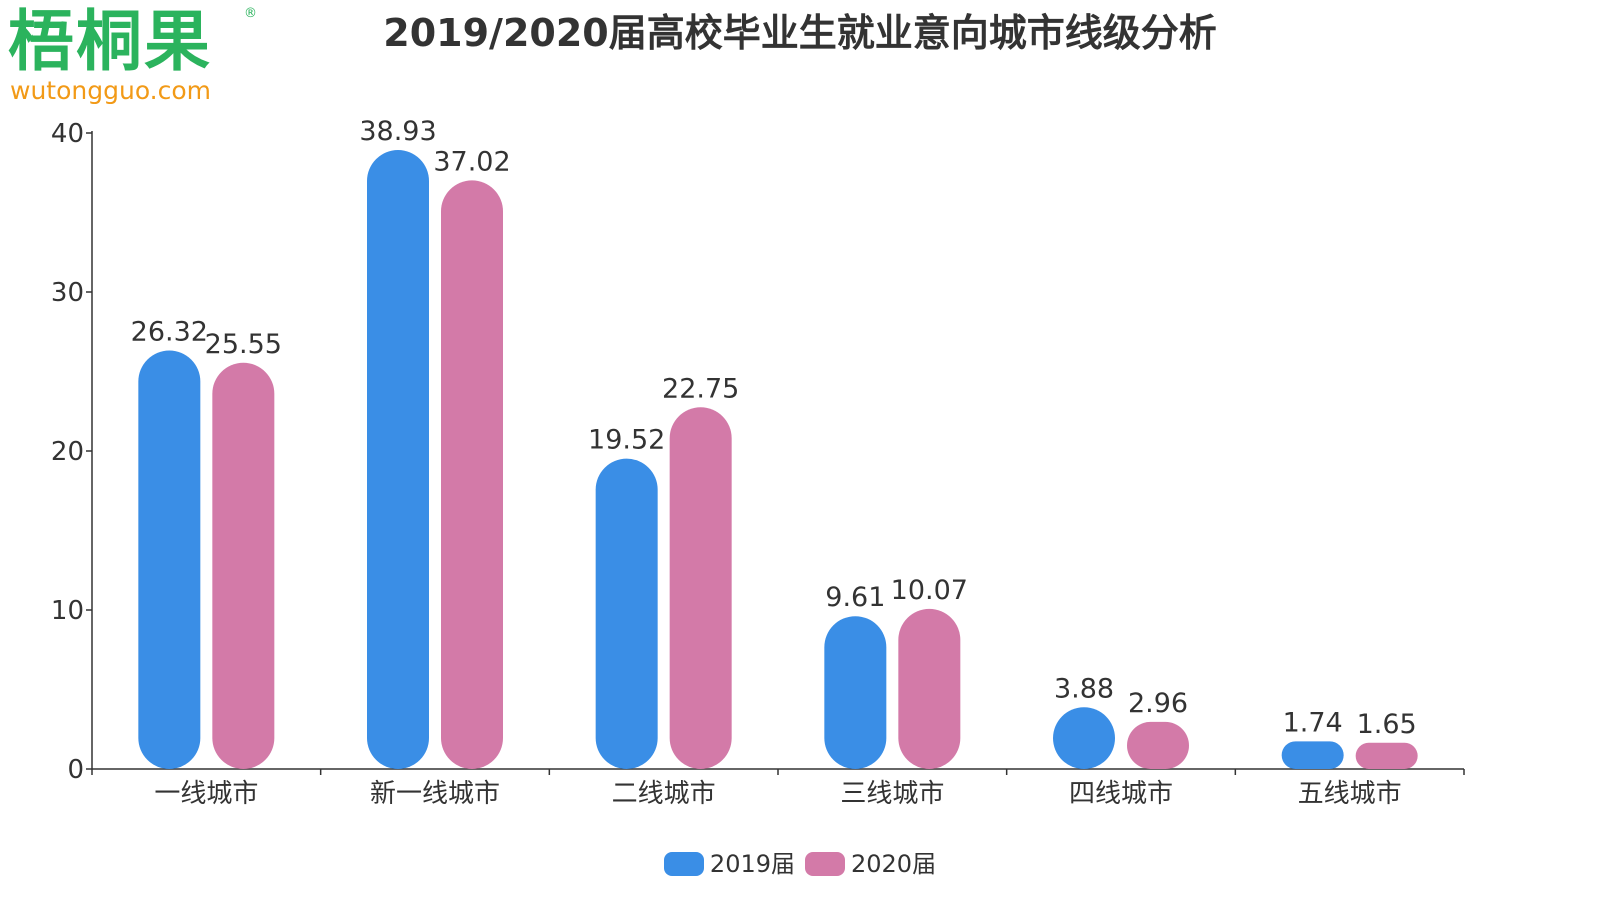  I want to click on logo-name: 梧桐果, so click(110, 41).